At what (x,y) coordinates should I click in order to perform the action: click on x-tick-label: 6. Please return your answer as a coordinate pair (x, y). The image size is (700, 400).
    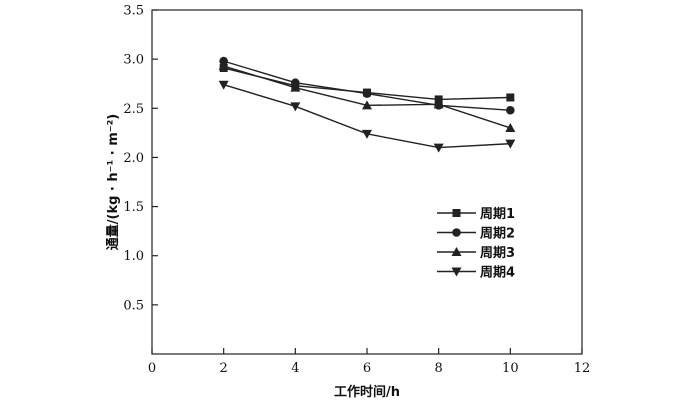
    Looking at the image, I should click on (367, 368).